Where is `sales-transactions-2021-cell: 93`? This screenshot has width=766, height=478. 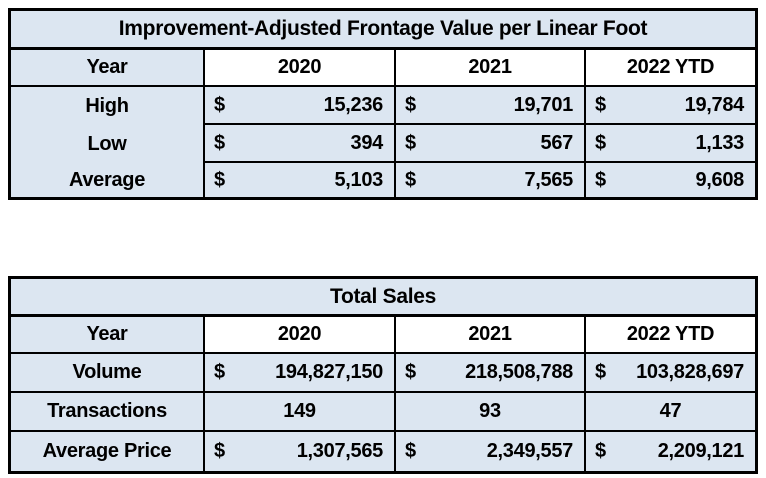 sales-transactions-2021-cell: 93 is located at coordinates (491, 412).